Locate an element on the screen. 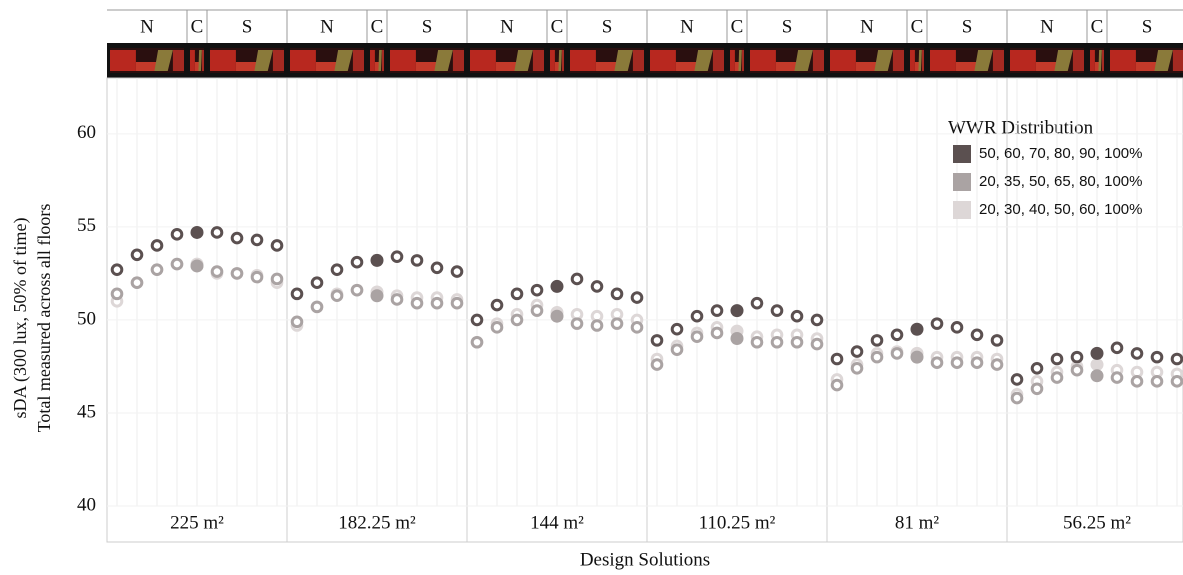 This screenshot has height=575, width=1183. group-label-frame is located at coordinates (644, 524).